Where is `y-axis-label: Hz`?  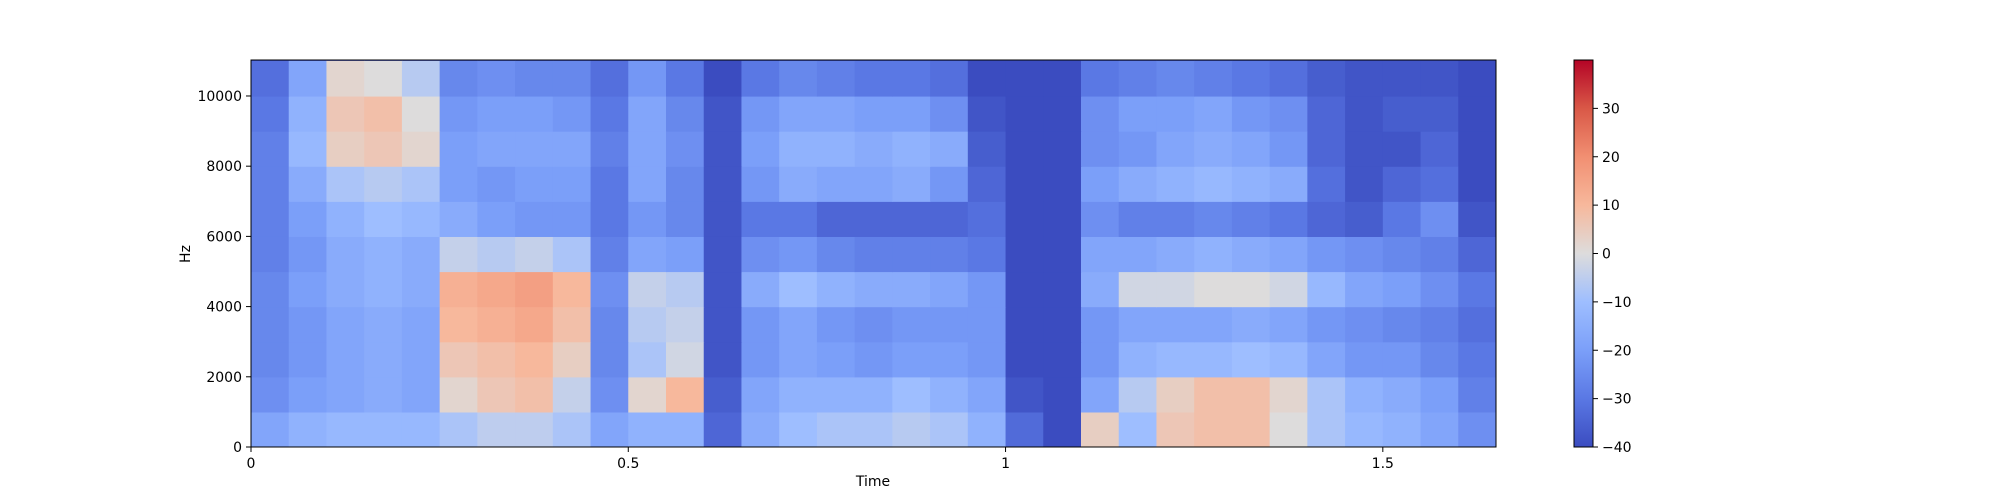 y-axis-label: Hz is located at coordinates (186, 254).